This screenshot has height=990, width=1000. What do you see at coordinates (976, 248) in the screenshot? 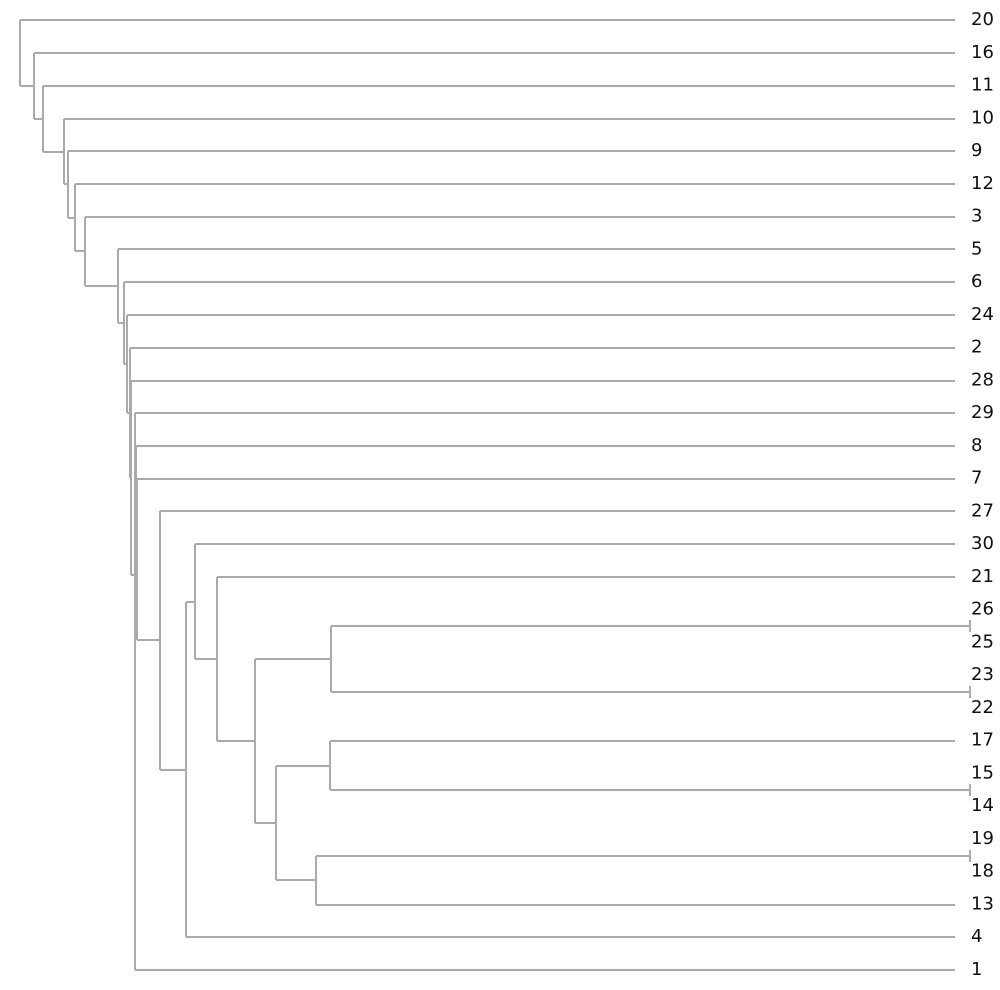
I see `leaf-label: 5` at bounding box center [976, 248].